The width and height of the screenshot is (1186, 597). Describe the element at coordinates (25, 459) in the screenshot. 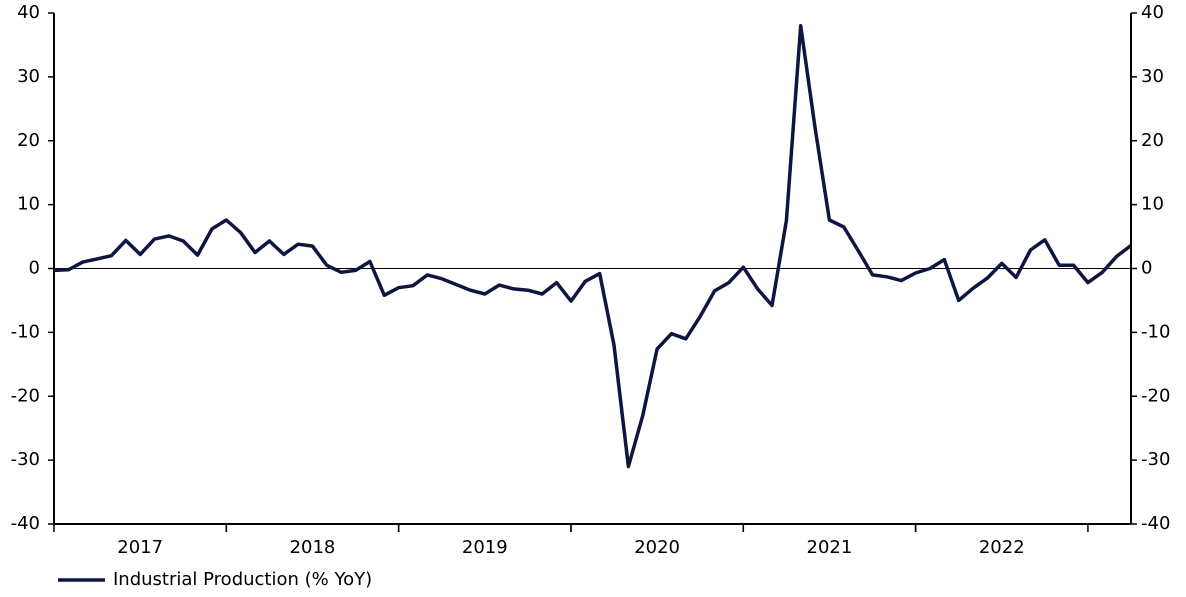

I see `y-tick-label: -30` at that location.